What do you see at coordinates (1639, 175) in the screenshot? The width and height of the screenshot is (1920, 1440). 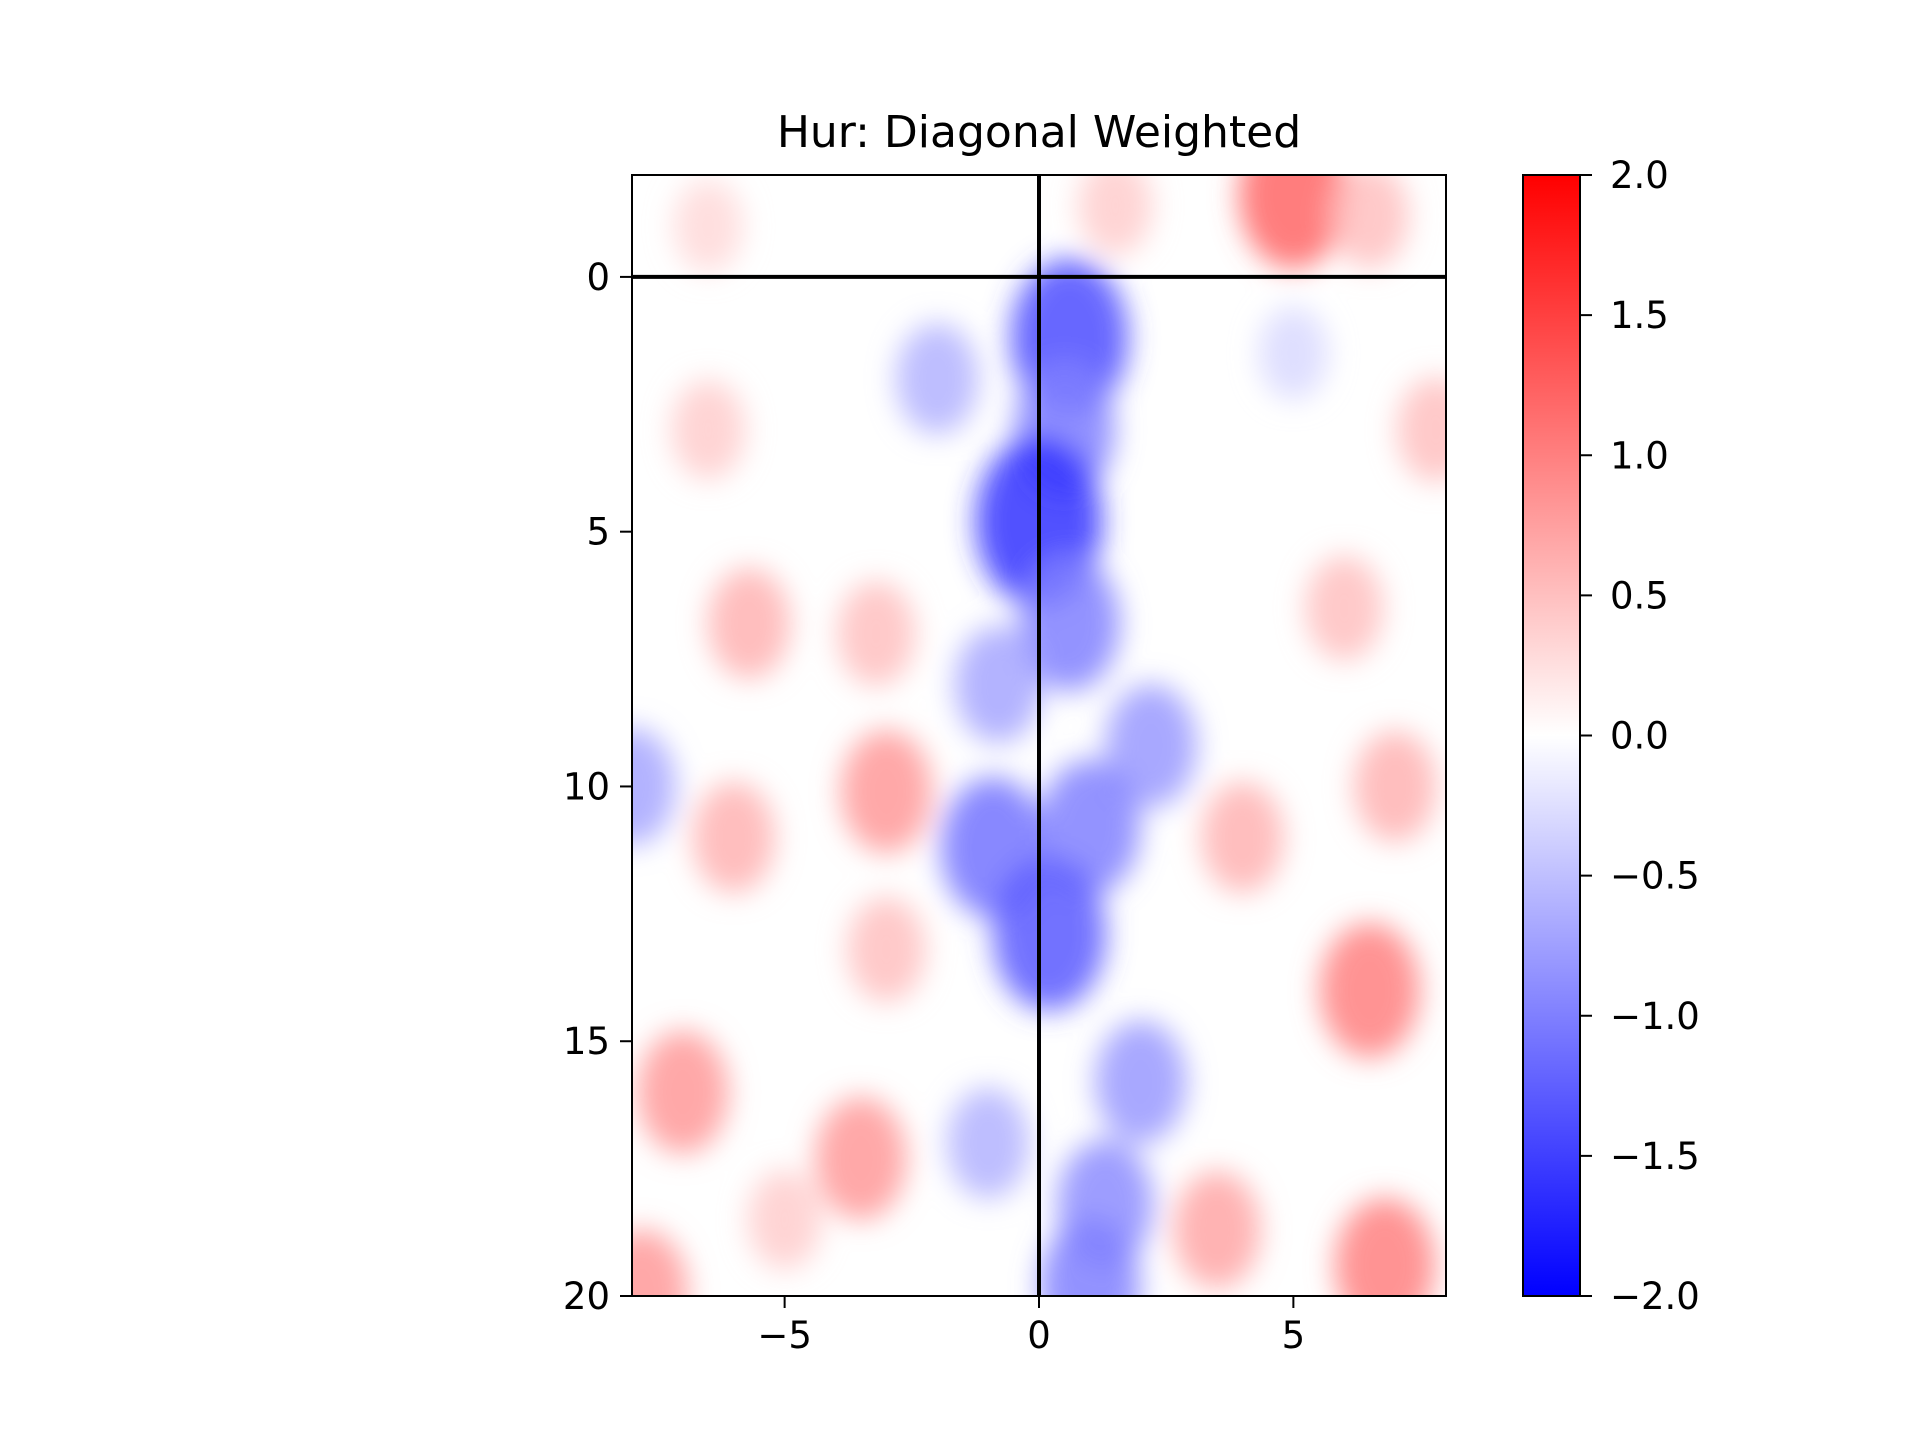 I see `colorbar-tick-label: 2.0` at bounding box center [1639, 175].